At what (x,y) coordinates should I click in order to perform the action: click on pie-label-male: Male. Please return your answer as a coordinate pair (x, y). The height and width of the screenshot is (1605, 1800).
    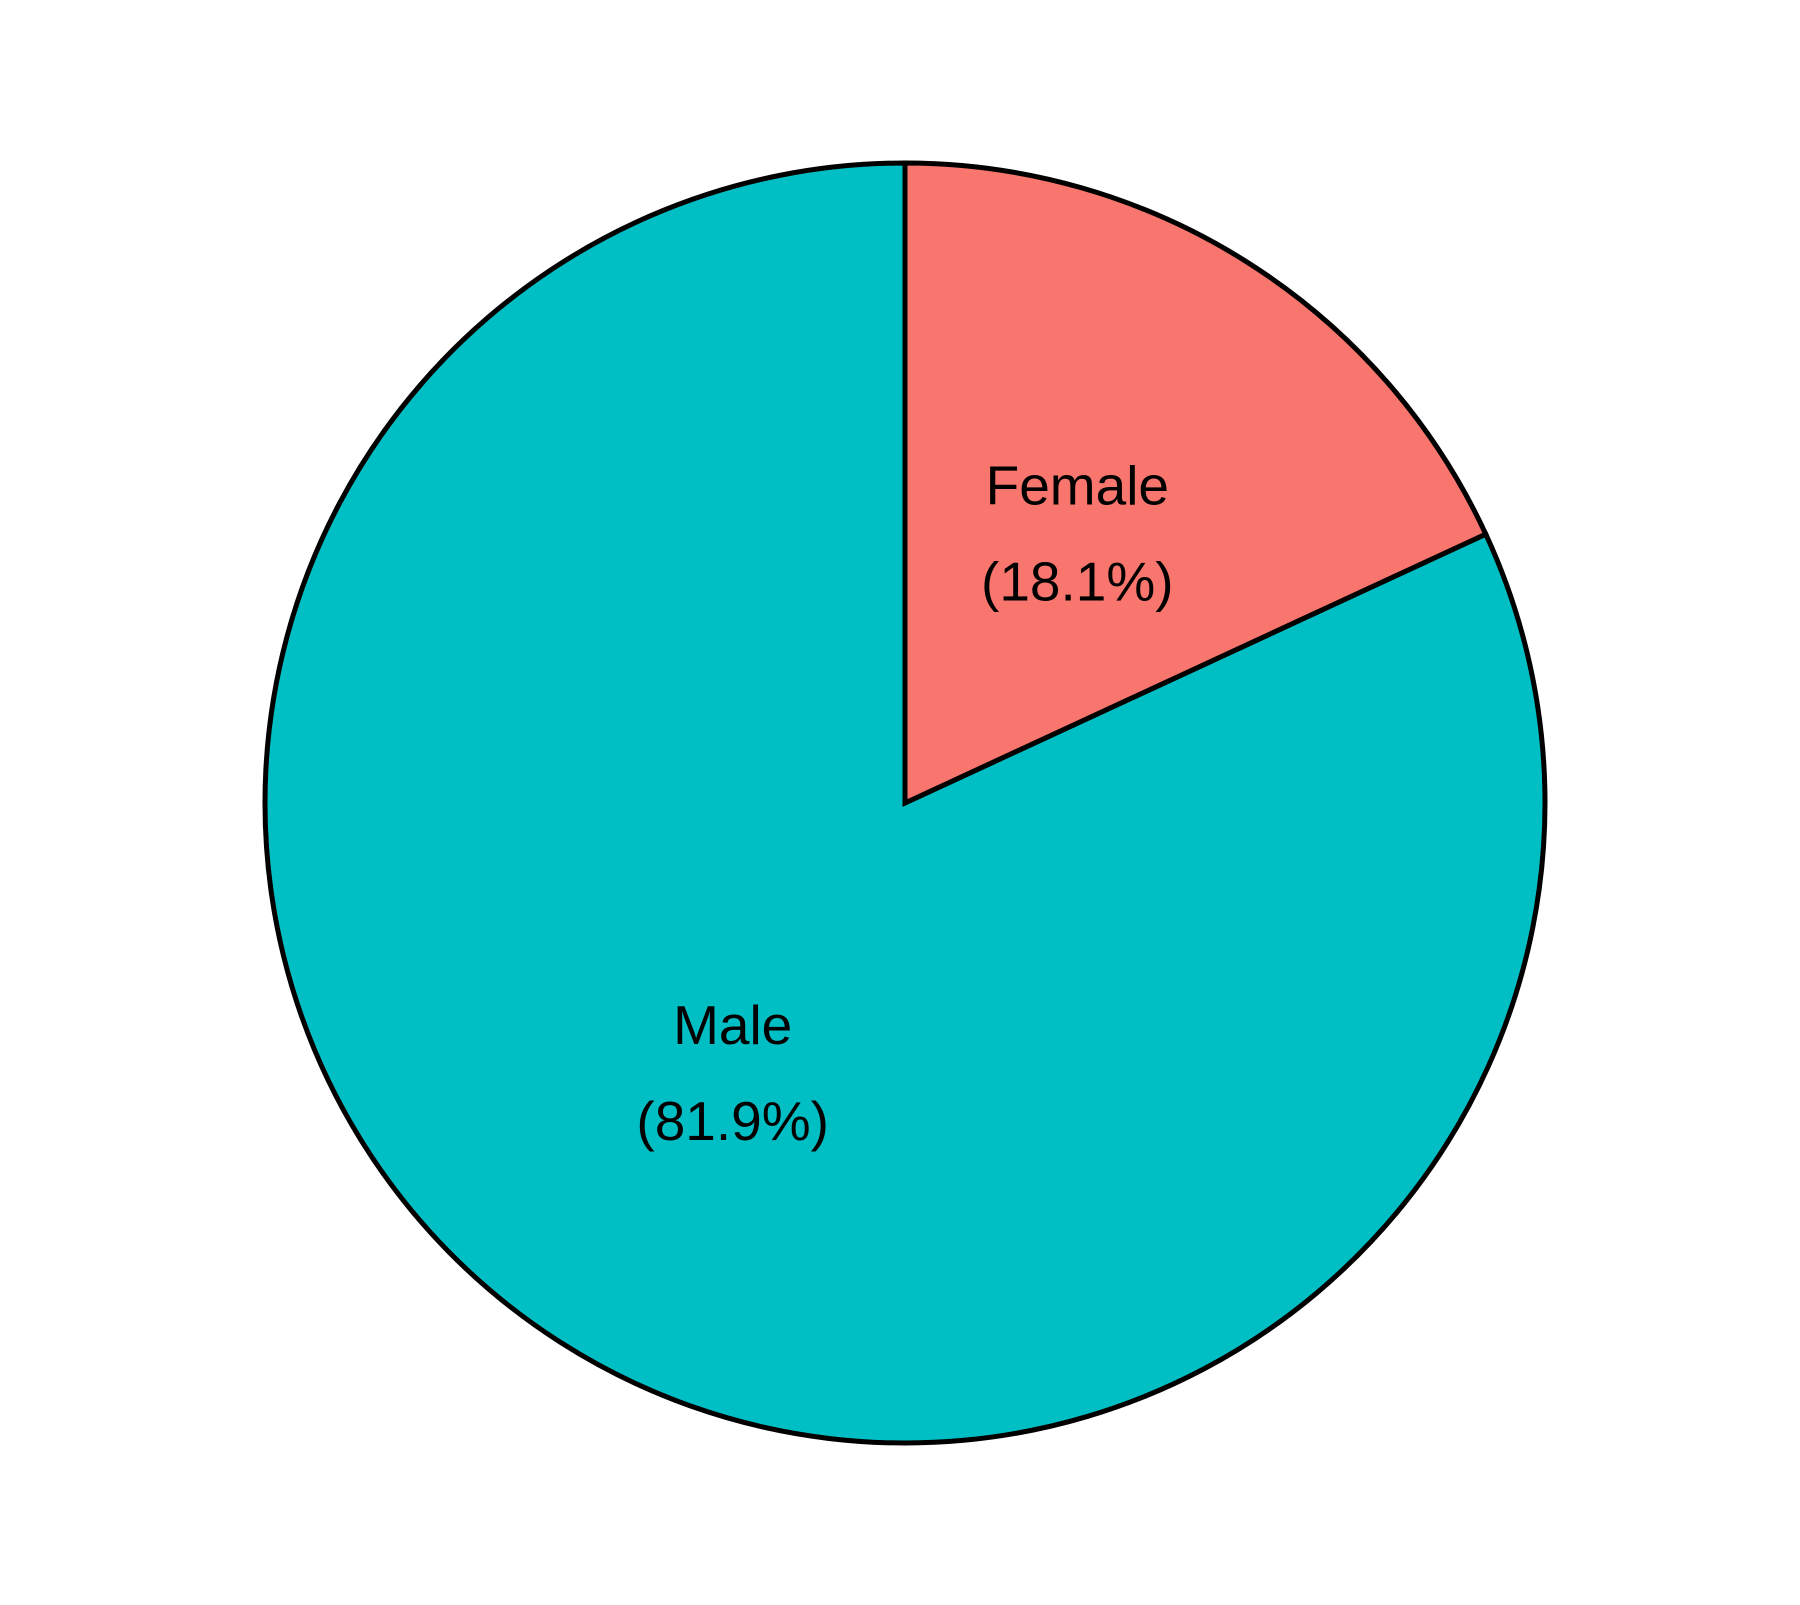
    Looking at the image, I should click on (732, 1025).